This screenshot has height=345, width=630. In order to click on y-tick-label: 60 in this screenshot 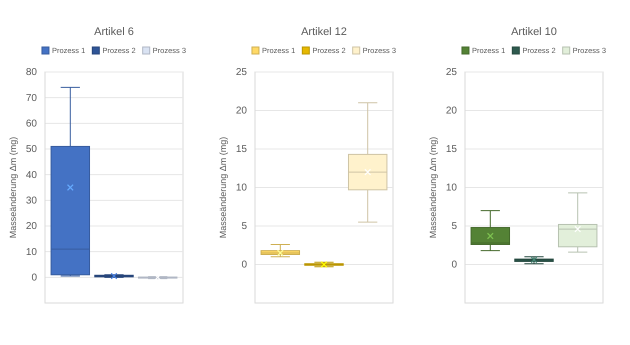, I will do `click(32, 124)`.